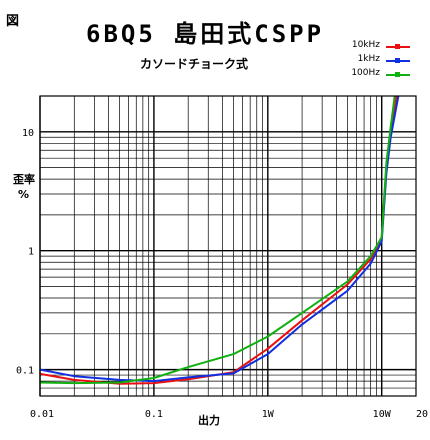 Image resolution: width=430 pixels, height=440 pixels. I want to click on chart-subtitle: カソードチョーク式, so click(194, 64).